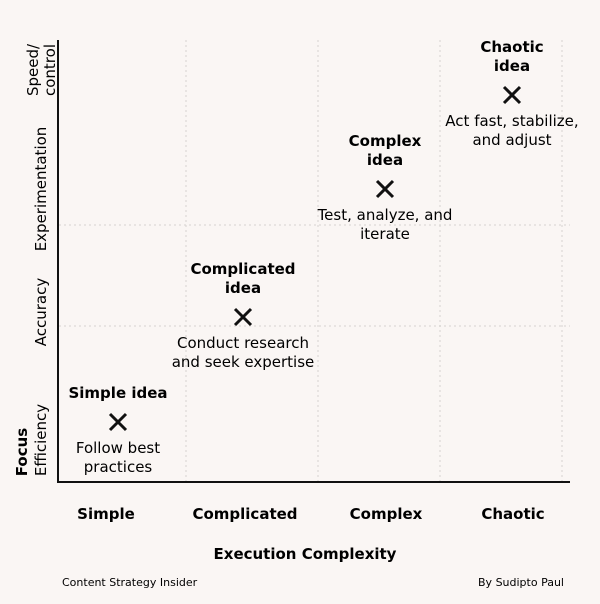  Describe the element at coordinates (305, 554) in the screenshot. I see `x-axis-title: Execution Complexity` at that location.